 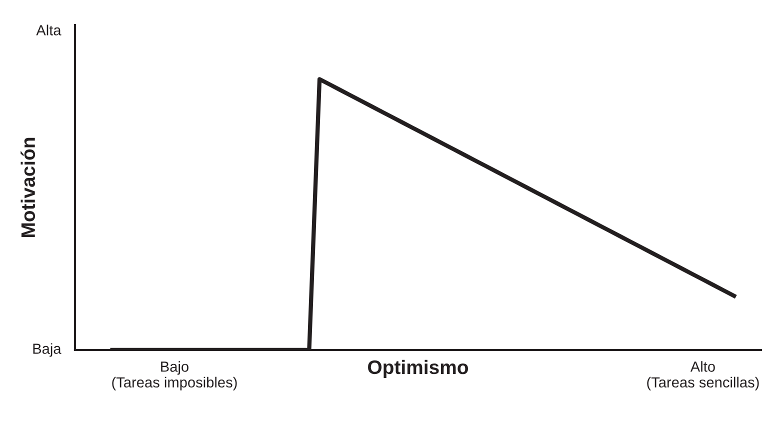 What do you see at coordinates (47, 350) in the screenshot?
I see `text: Baja` at bounding box center [47, 350].